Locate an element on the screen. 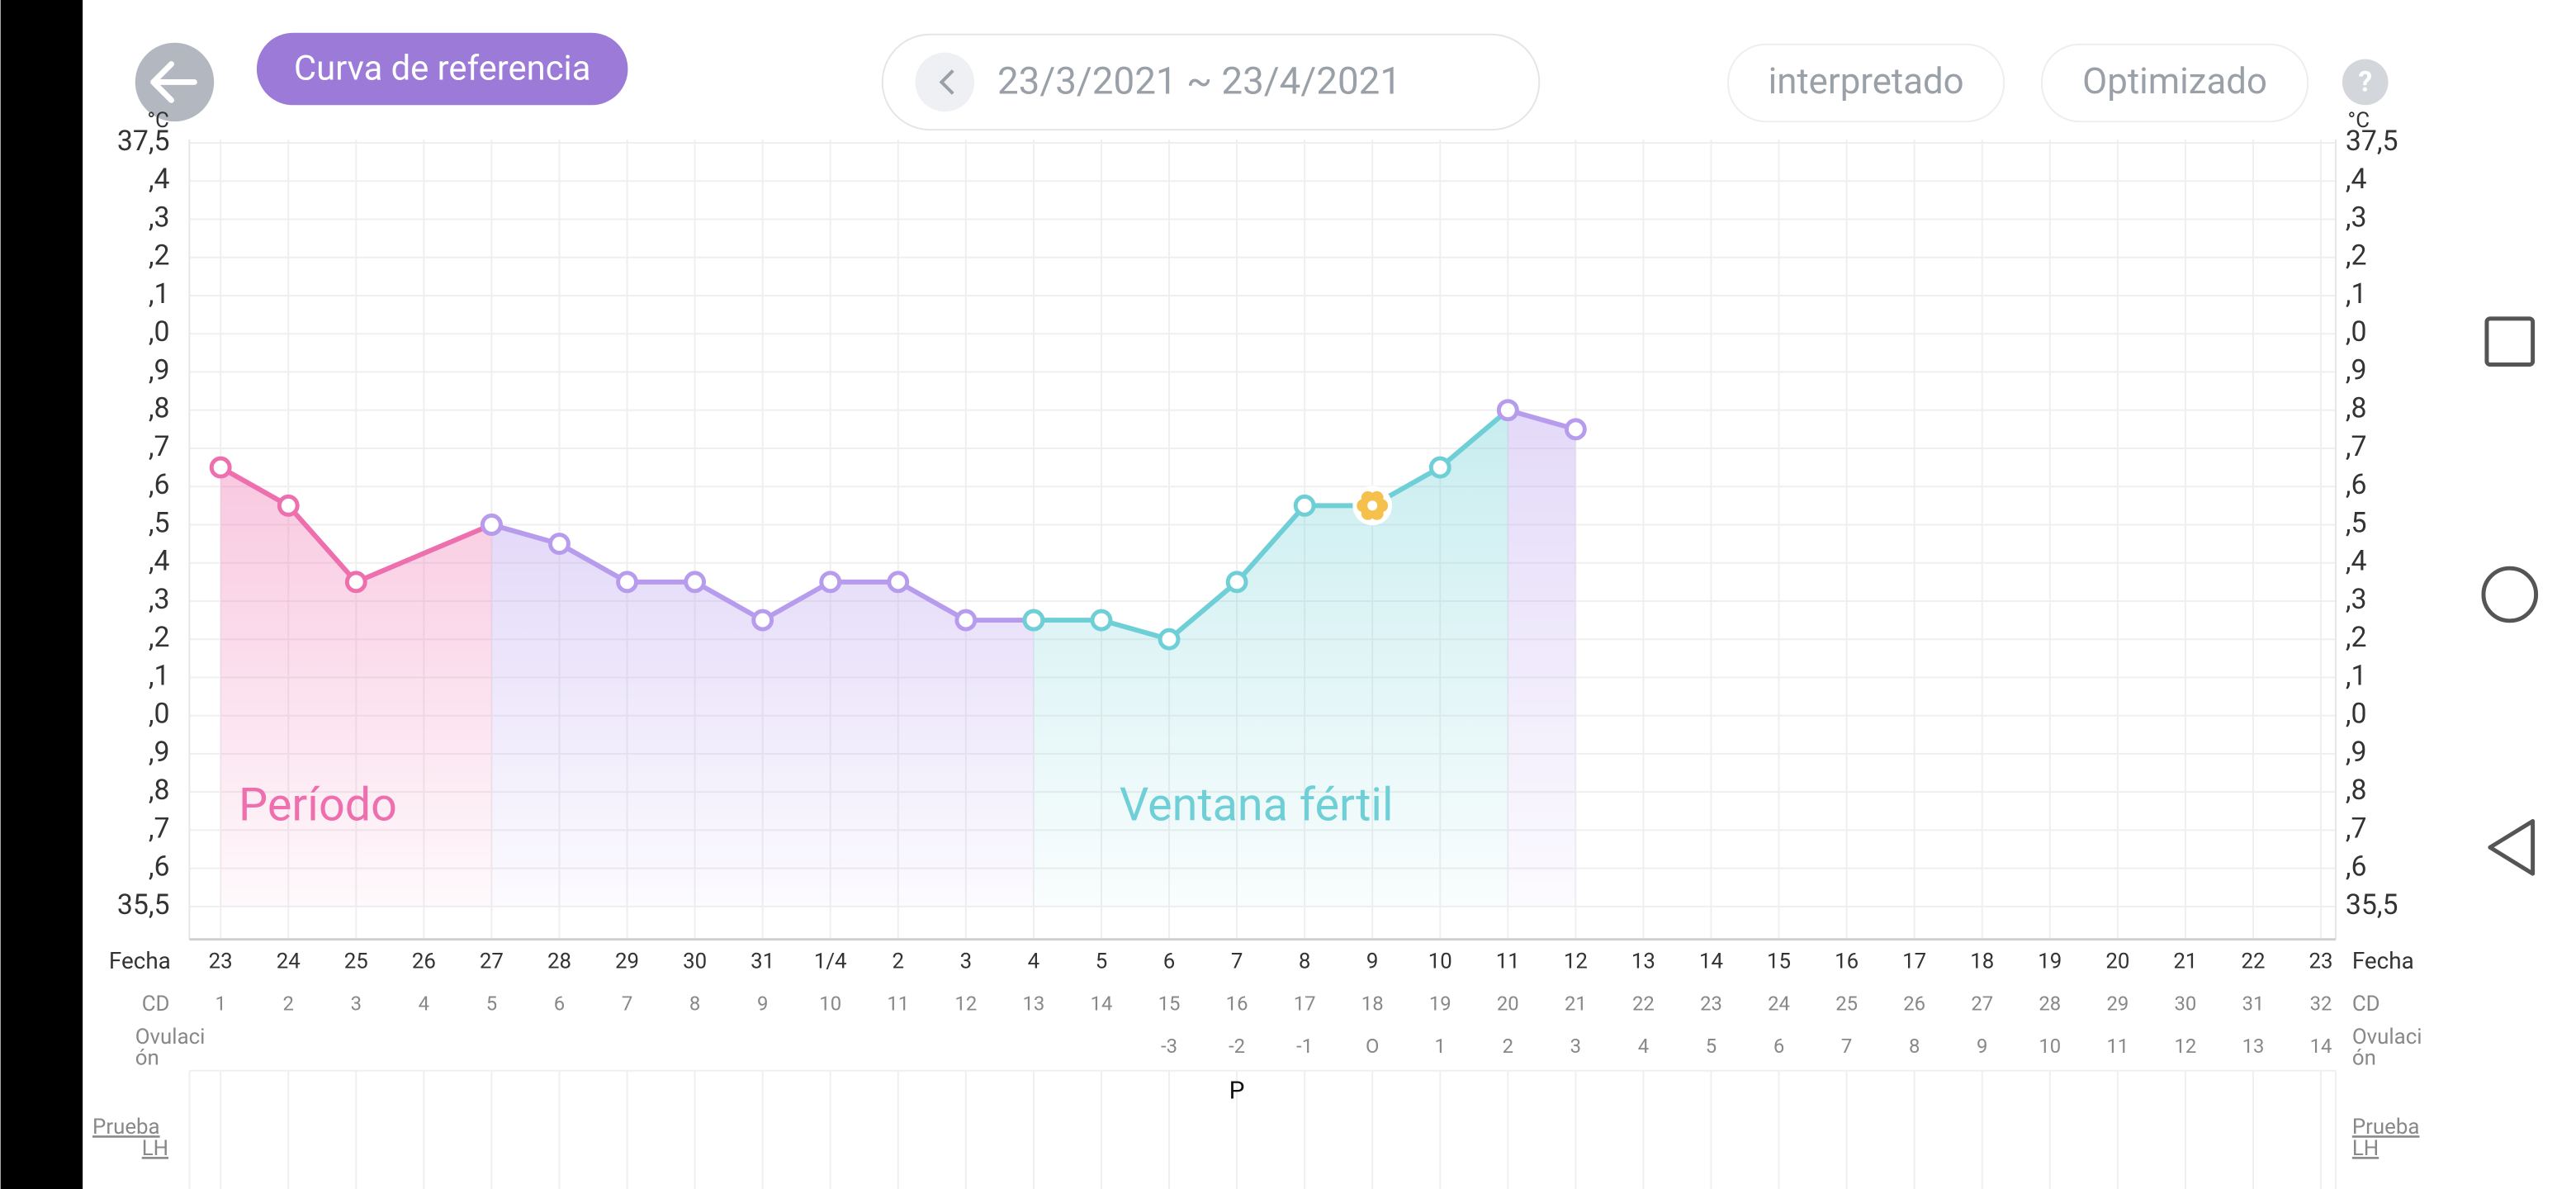 The image size is (2576, 1189). tab-optimizado is located at coordinates (2174, 83).